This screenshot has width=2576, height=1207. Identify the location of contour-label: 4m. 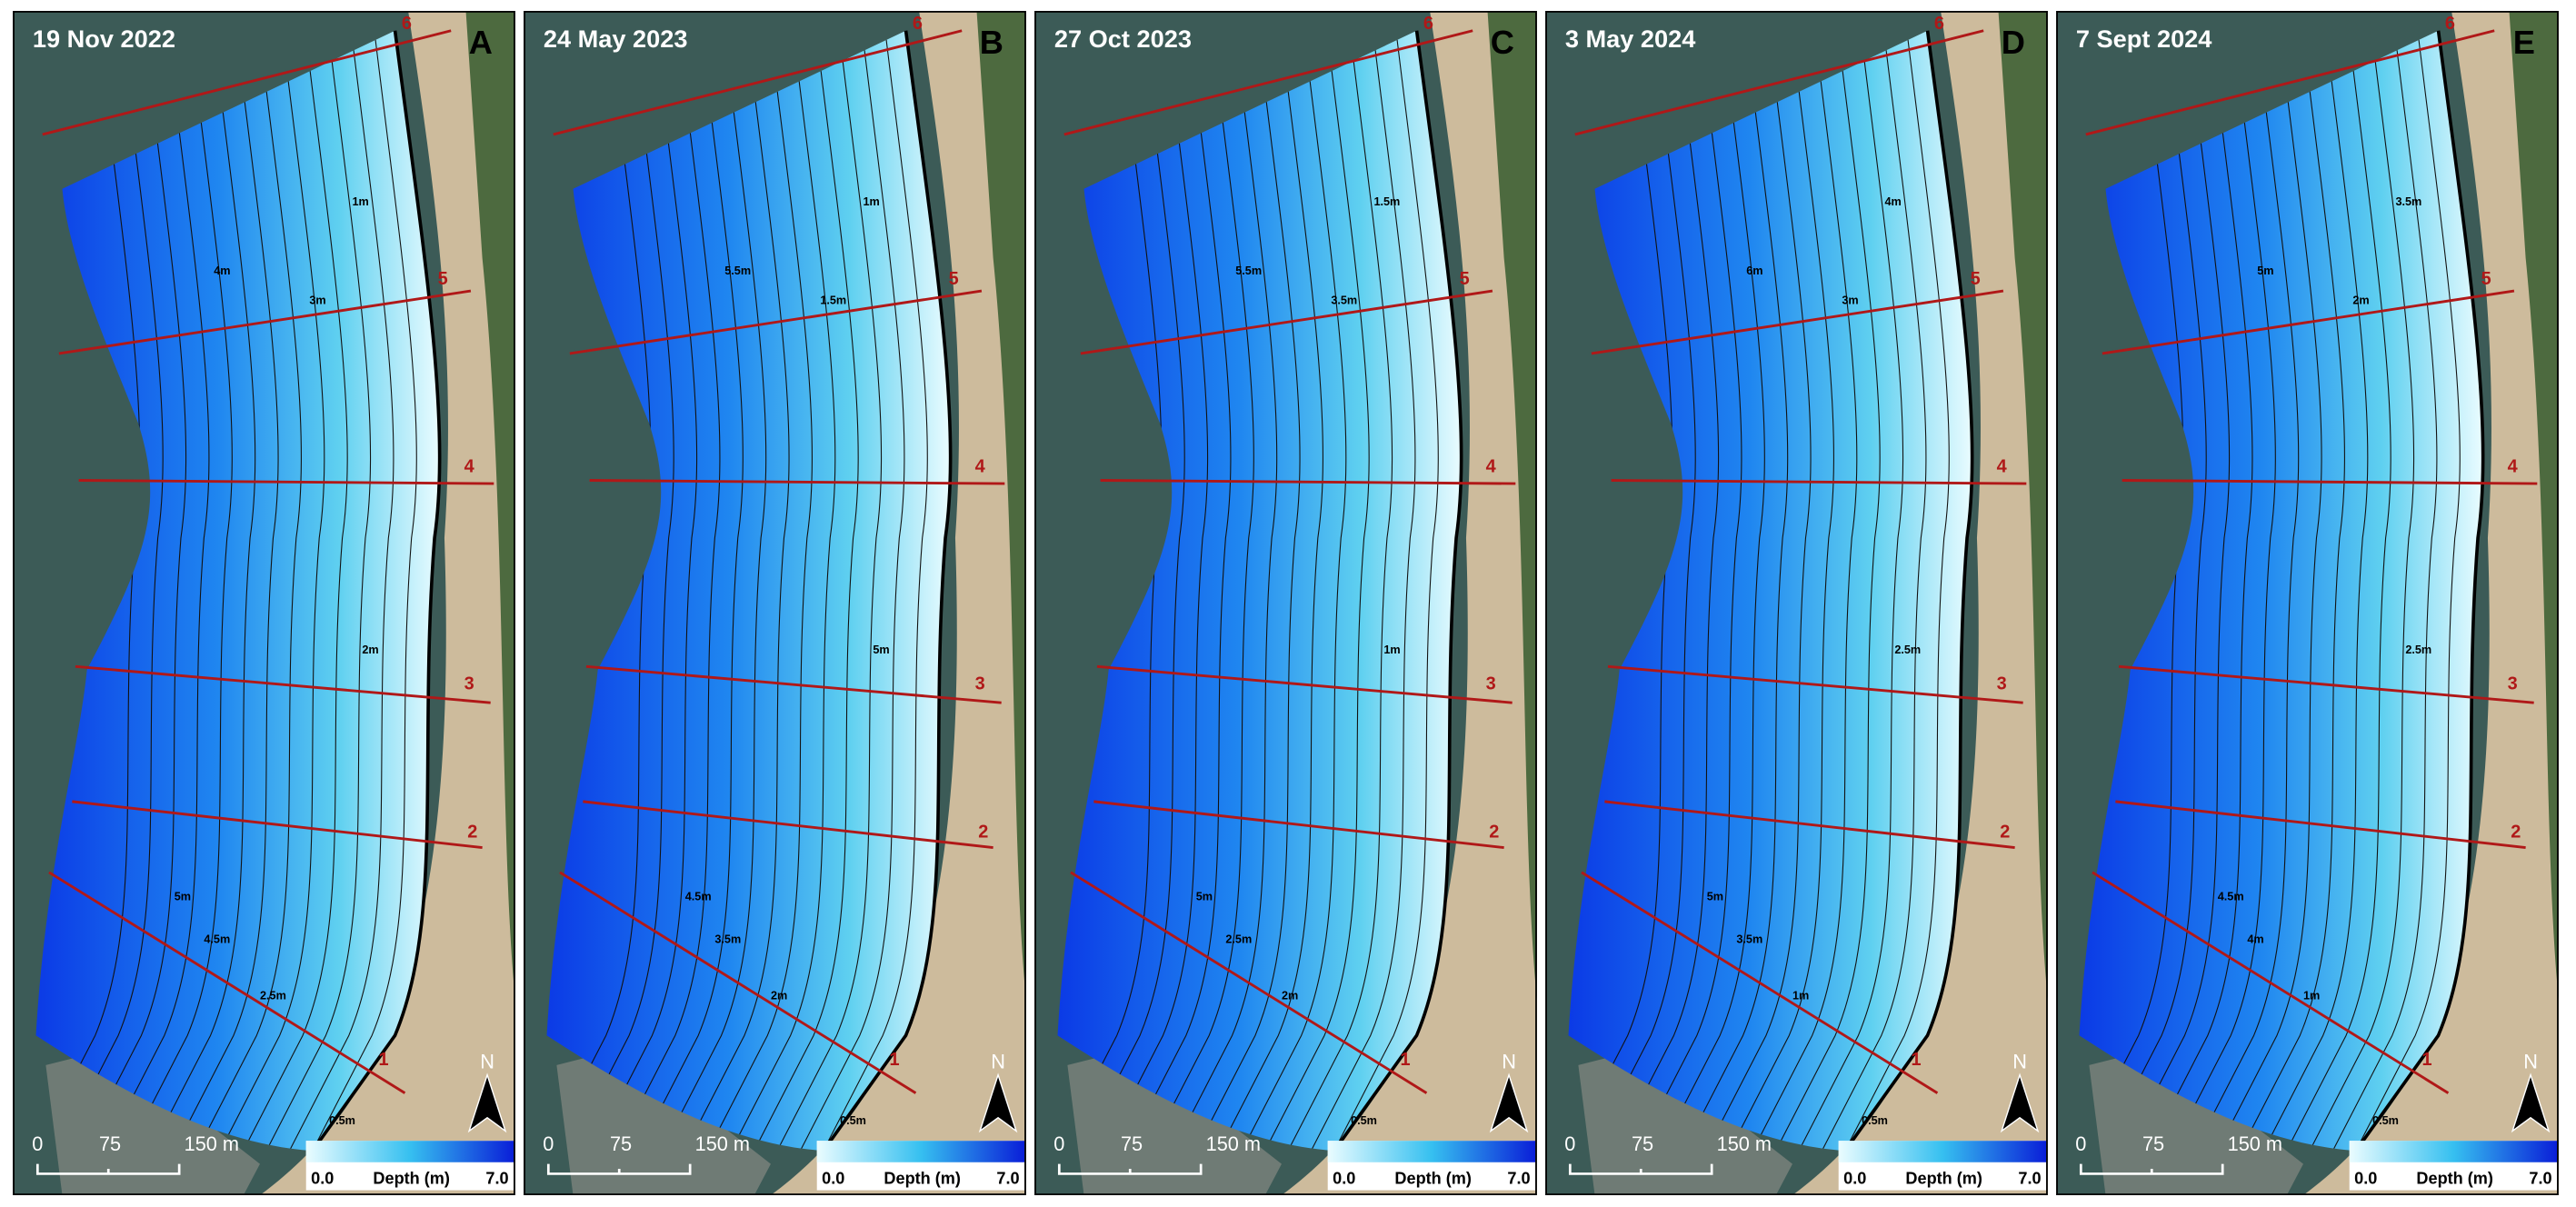
(1892, 201).